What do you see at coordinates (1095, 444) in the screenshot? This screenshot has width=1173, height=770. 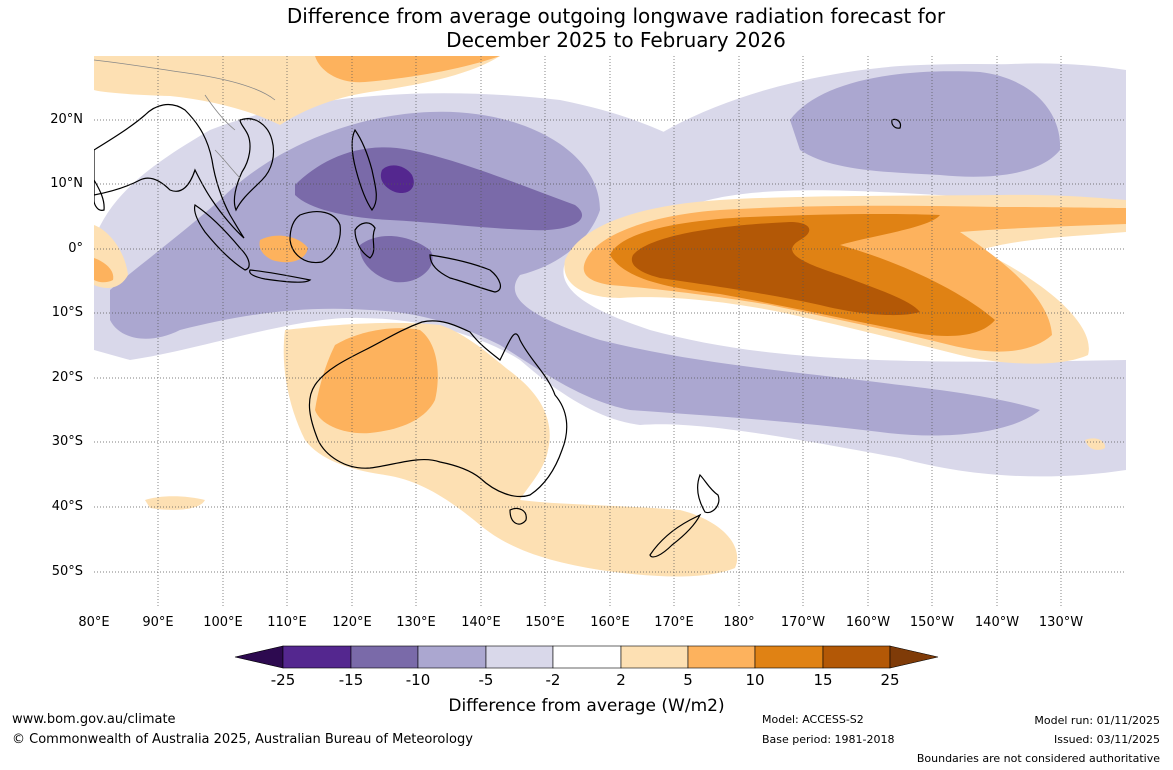 I see `anomaly-region-light-orange-island` at bounding box center [1095, 444].